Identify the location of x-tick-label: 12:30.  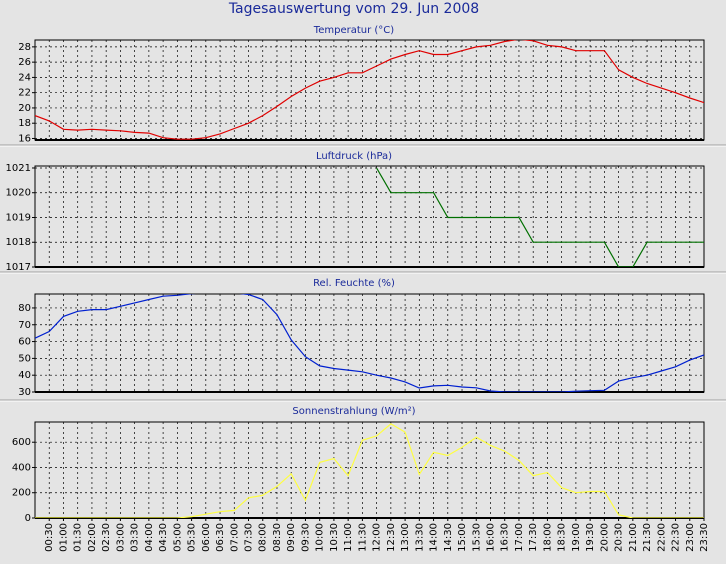
(391, 537).